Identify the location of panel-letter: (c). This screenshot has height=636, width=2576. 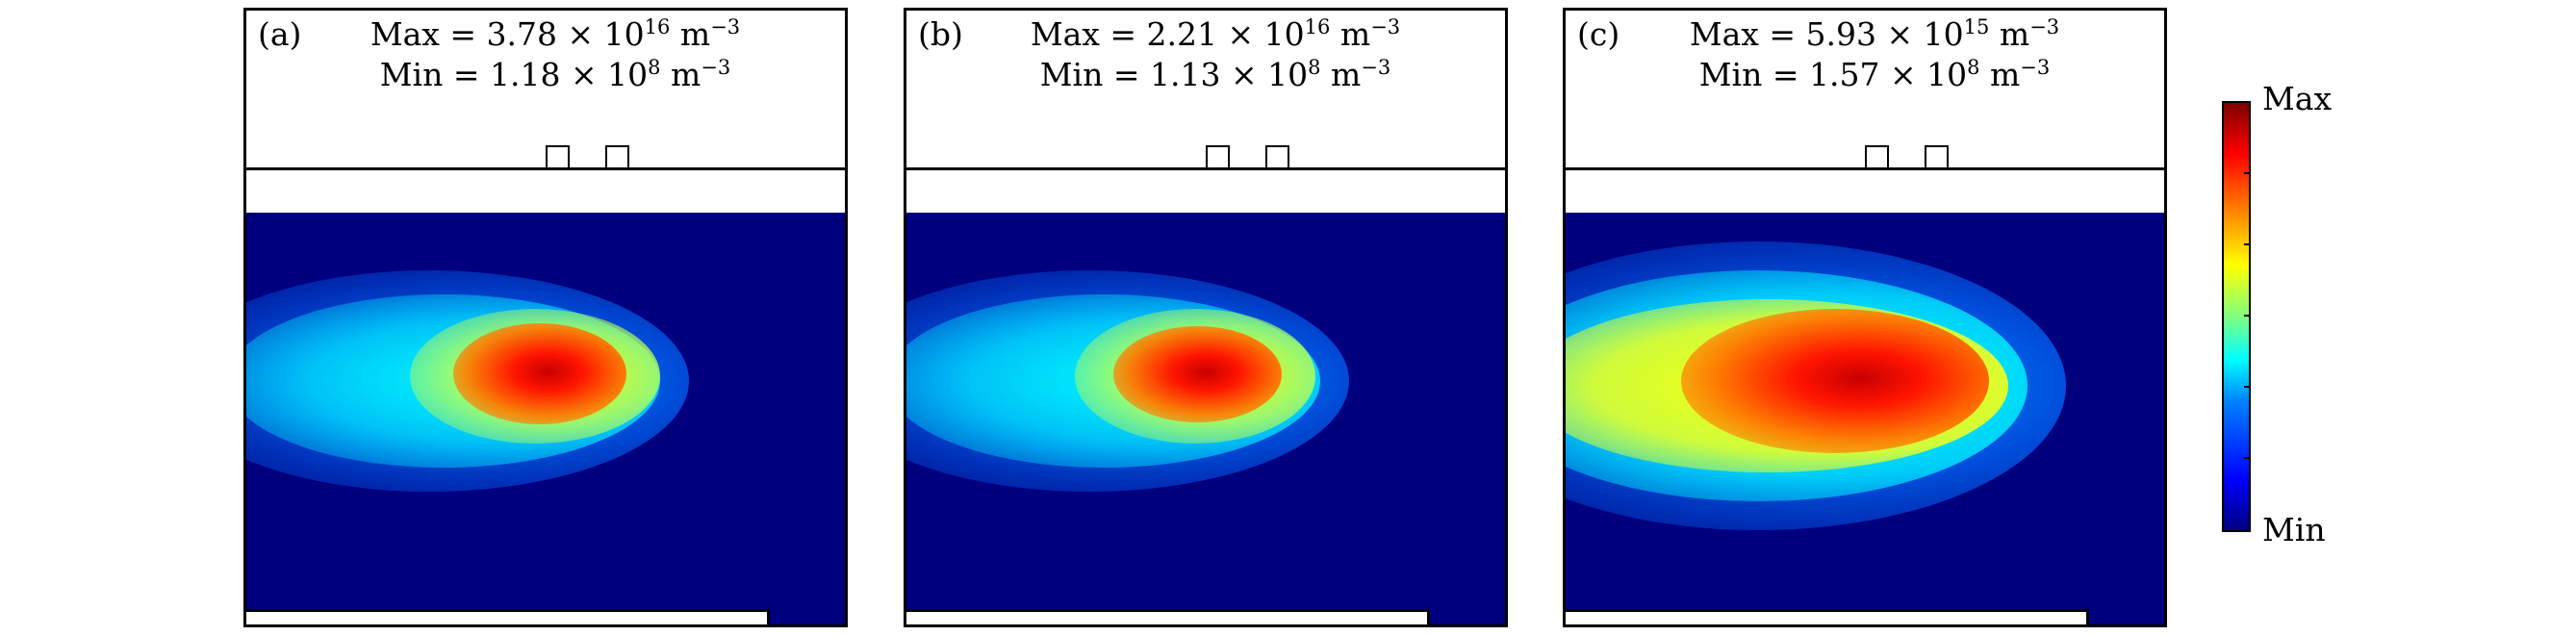
(1598, 34).